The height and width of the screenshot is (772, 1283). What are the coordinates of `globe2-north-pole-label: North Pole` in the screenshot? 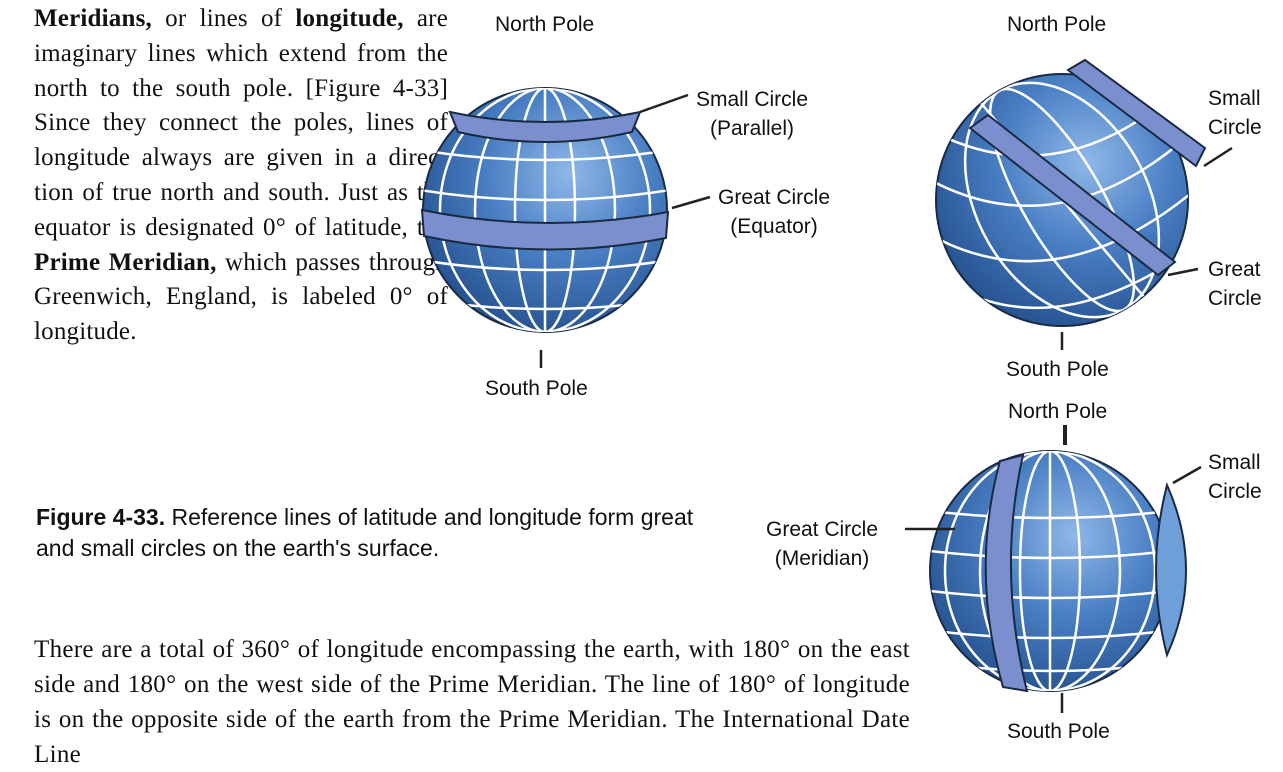 It's located at (1057, 24).